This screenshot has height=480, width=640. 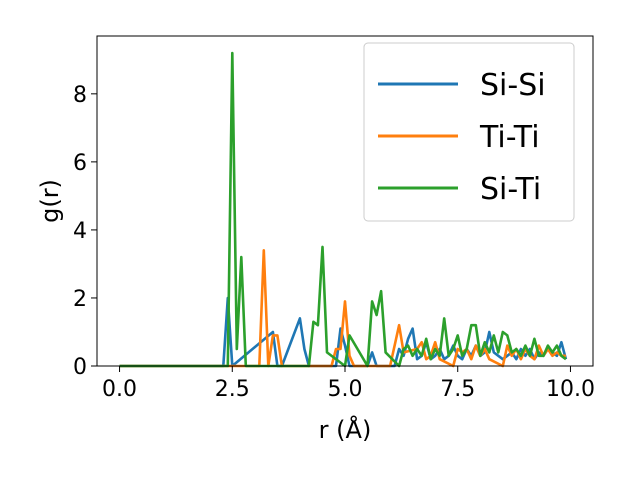 I want to click on legend-box, so click(x=469, y=132).